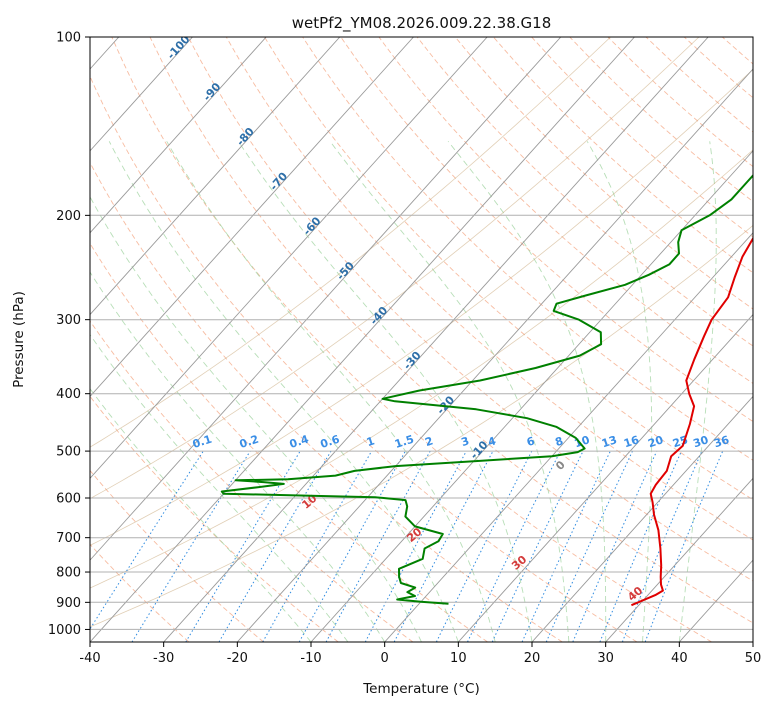 The width and height of the screenshot is (775, 708). What do you see at coordinates (89, 658) in the screenshot?
I see `x-tick-label: -40` at bounding box center [89, 658].